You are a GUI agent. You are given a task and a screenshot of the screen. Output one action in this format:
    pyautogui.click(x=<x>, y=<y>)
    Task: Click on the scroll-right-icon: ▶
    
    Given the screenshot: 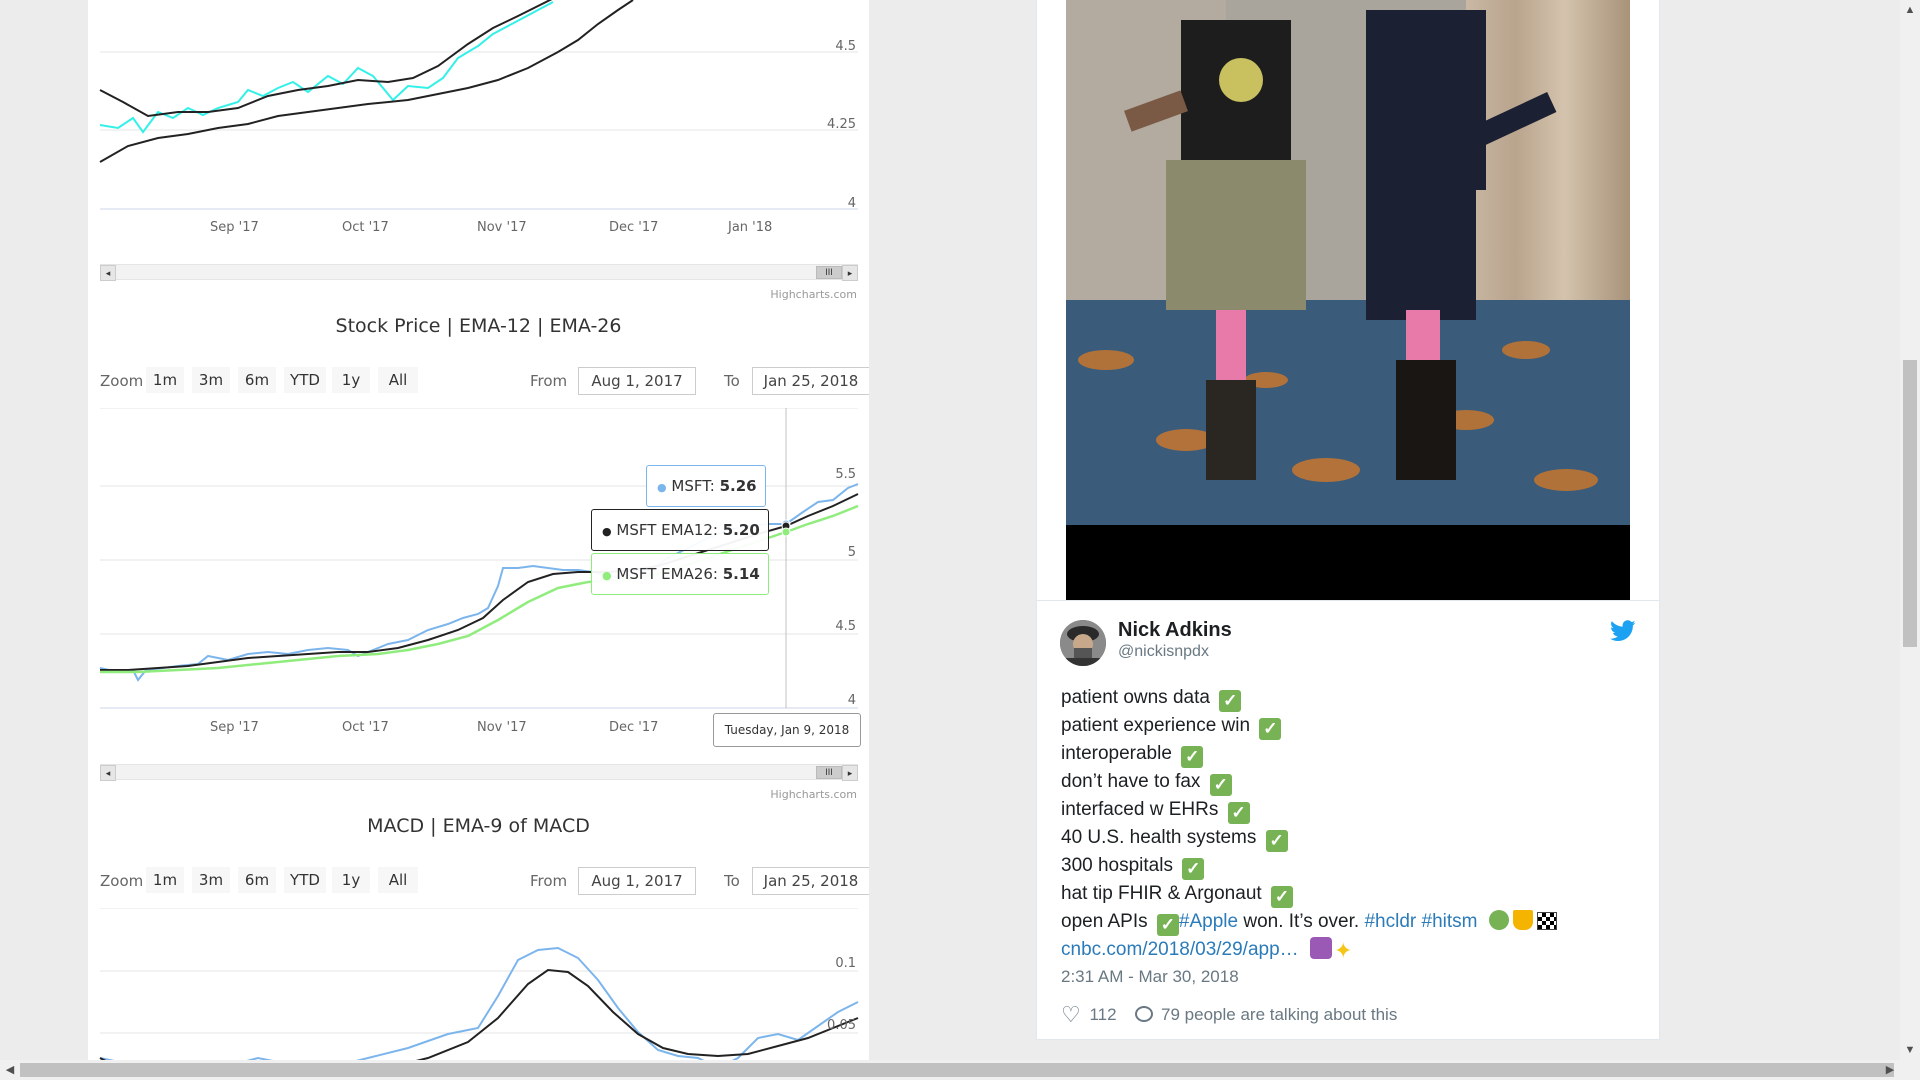 What is the action you would take?
    pyautogui.click(x=1890, y=1070)
    